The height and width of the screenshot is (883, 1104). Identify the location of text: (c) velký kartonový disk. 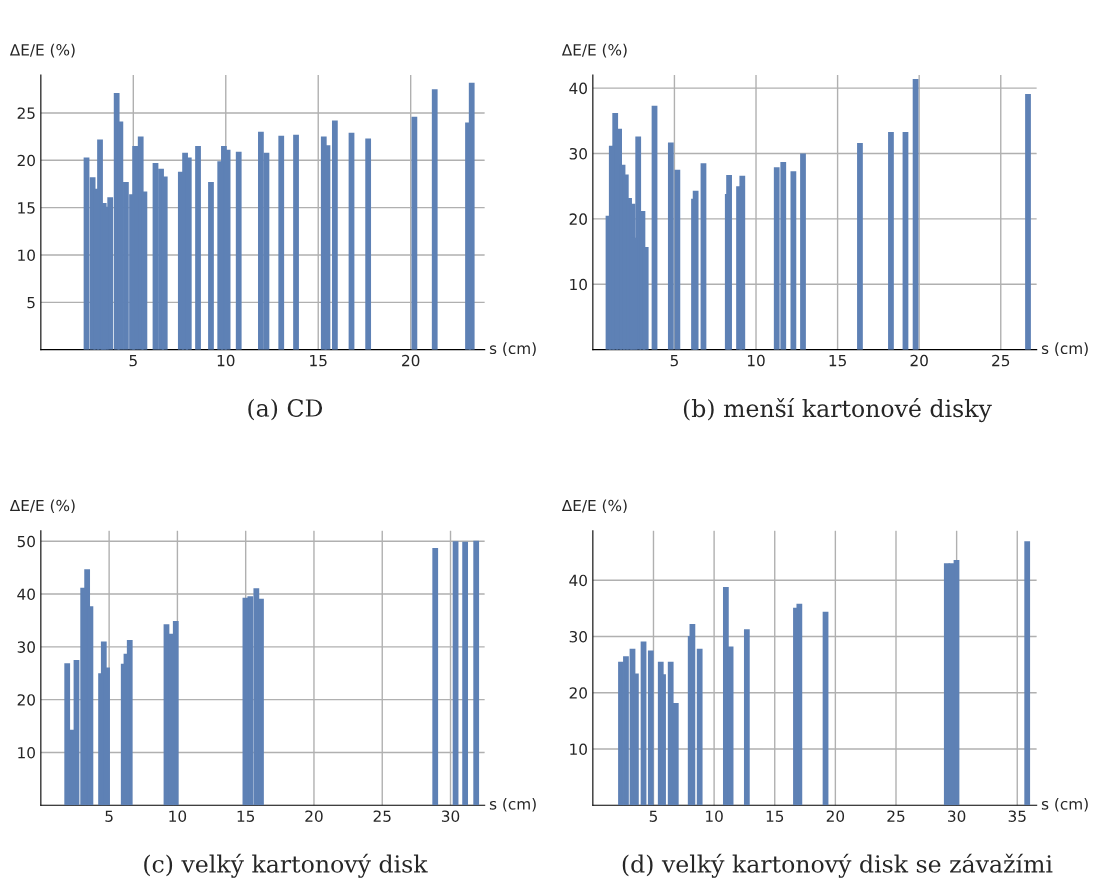
(286, 865).